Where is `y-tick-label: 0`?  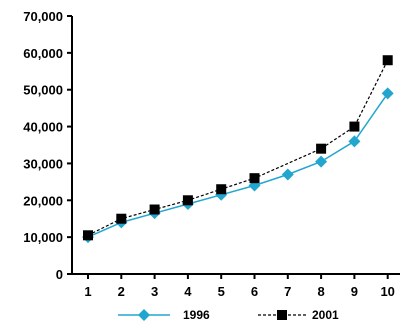
y-tick-label: 0 is located at coordinates (59, 274).